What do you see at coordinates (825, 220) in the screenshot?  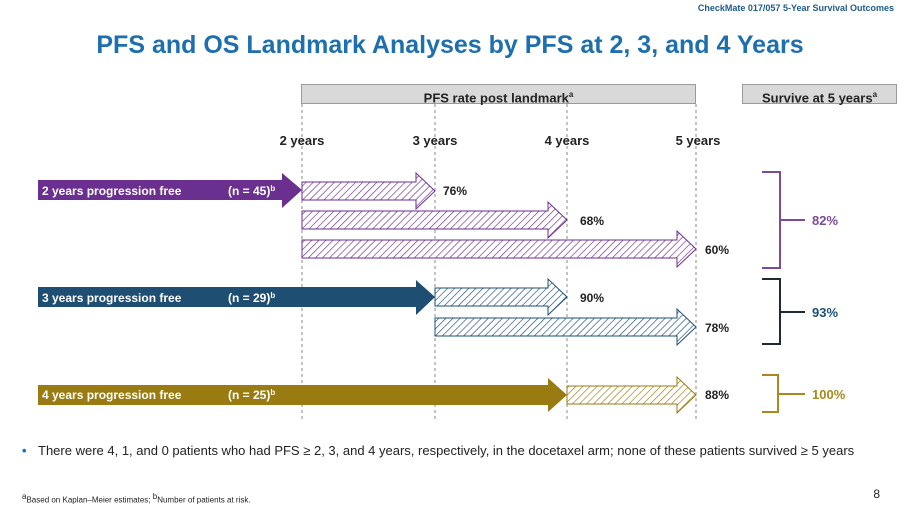 I see `group-2y-os-rate: 82%` at bounding box center [825, 220].